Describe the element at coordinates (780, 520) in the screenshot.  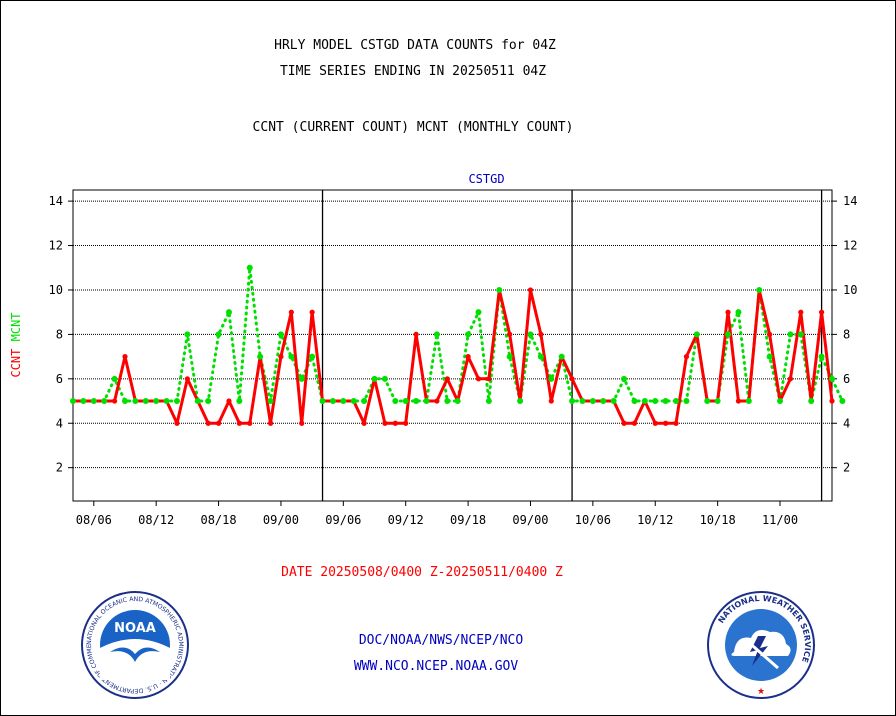
I see `x-tick-label: 11/00` at that location.